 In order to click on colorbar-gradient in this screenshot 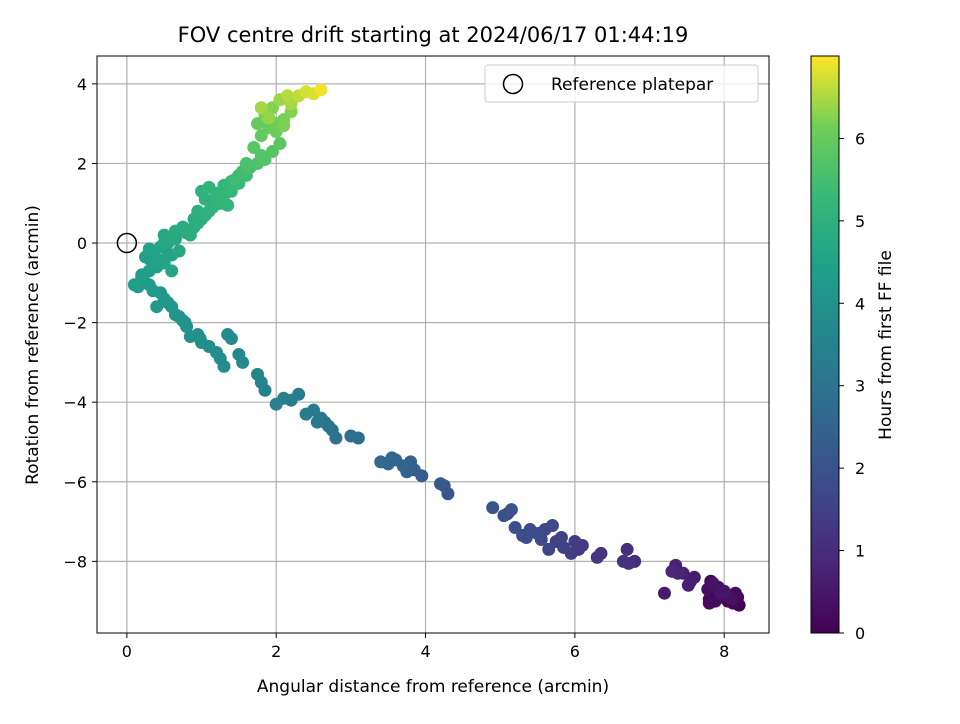, I will do `click(825, 344)`.